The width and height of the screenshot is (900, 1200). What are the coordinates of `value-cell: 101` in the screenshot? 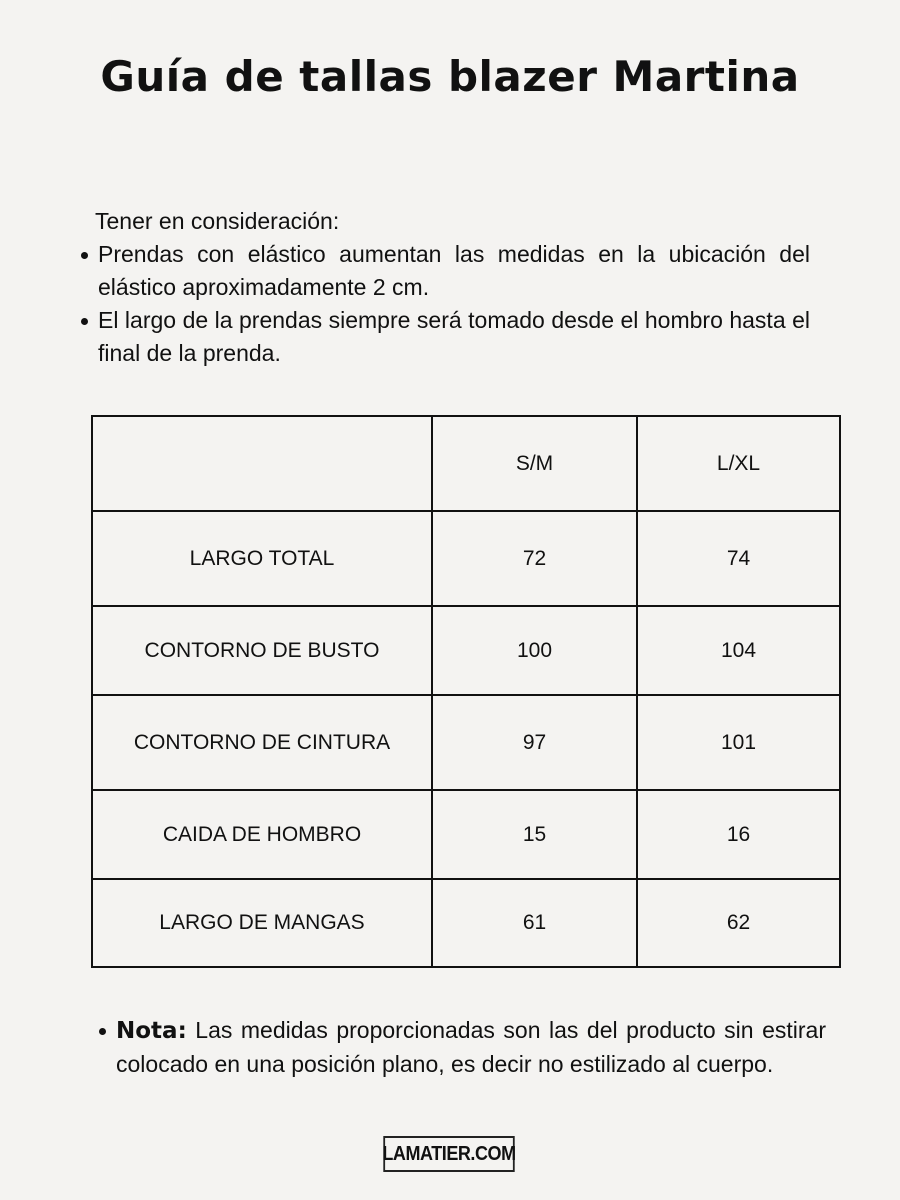 It's located at (738, 742).